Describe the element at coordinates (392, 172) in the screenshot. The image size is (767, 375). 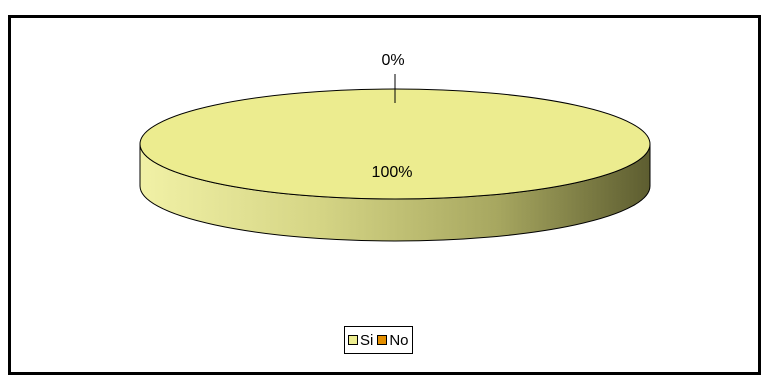
I see `data-label-si: 100%` at that location.